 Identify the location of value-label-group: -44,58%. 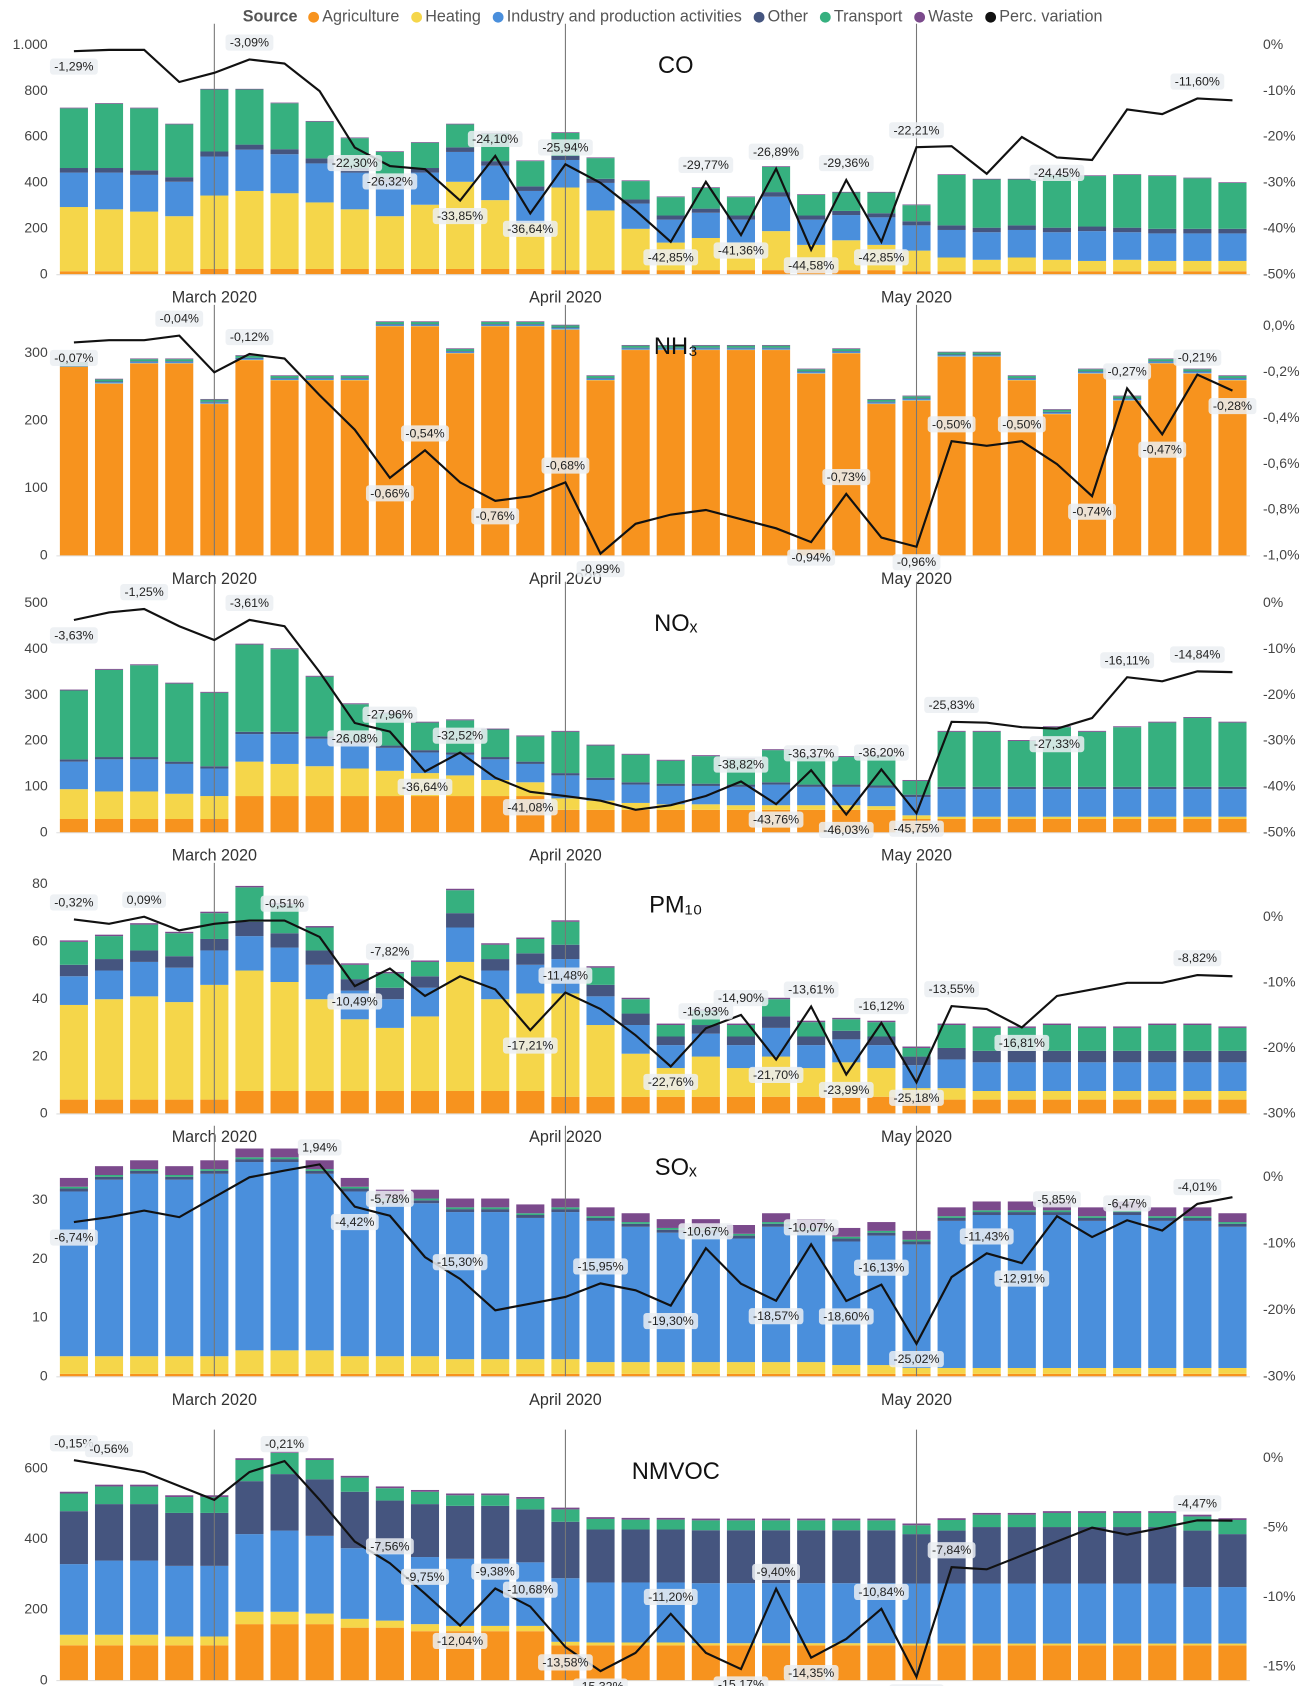
(811, 265).